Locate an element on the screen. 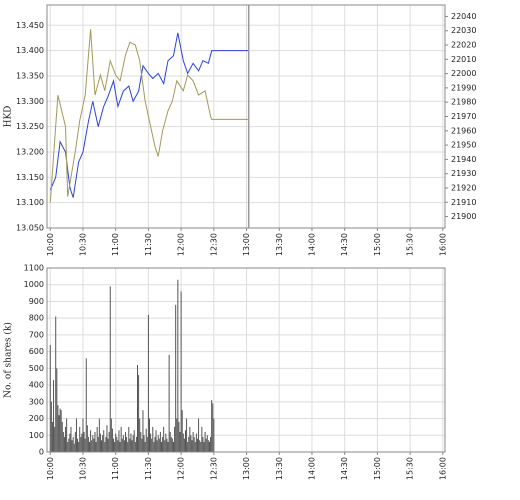  y2-tick-label: 21950 is located at coordinates (463, 145).